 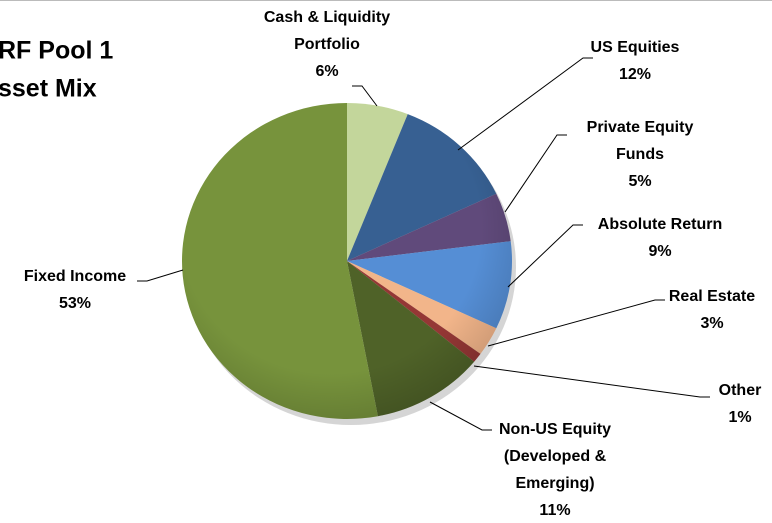 What do you see at coordinates (327, 44) in the screenshot?
I see `slice-label: Portfolio` at bounding box center [327, 44].